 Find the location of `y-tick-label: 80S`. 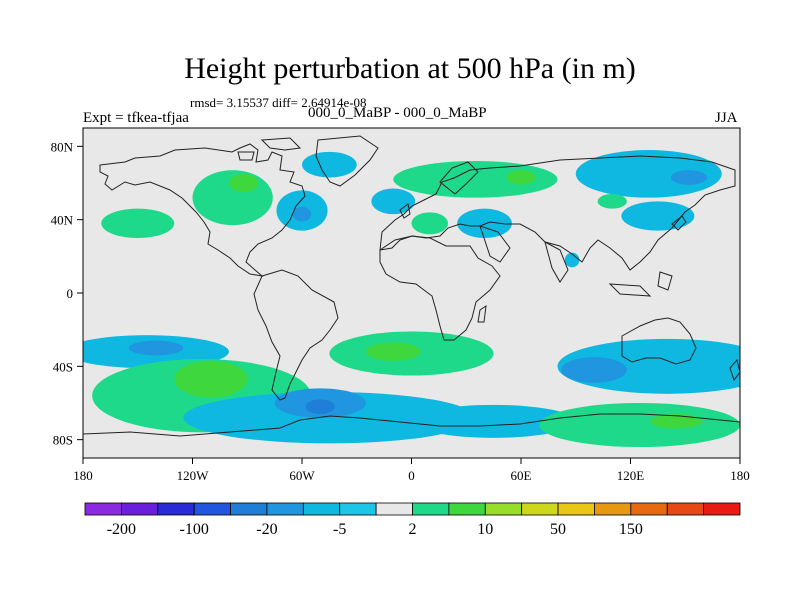

y-tick-label: 80S is located at coordinates (63, 440).